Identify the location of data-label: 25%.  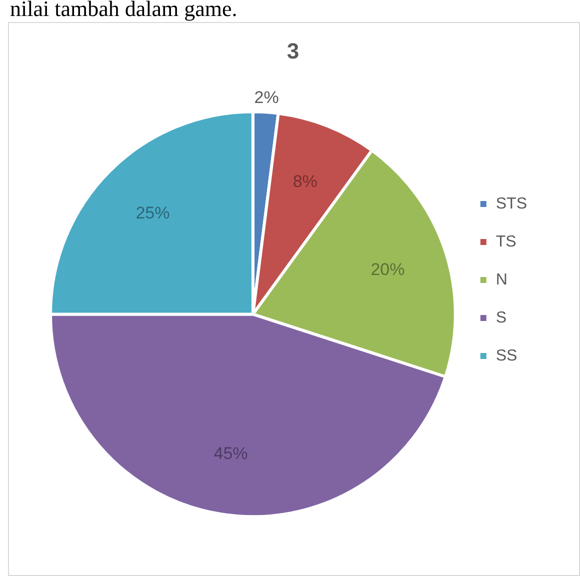
(153, 213).